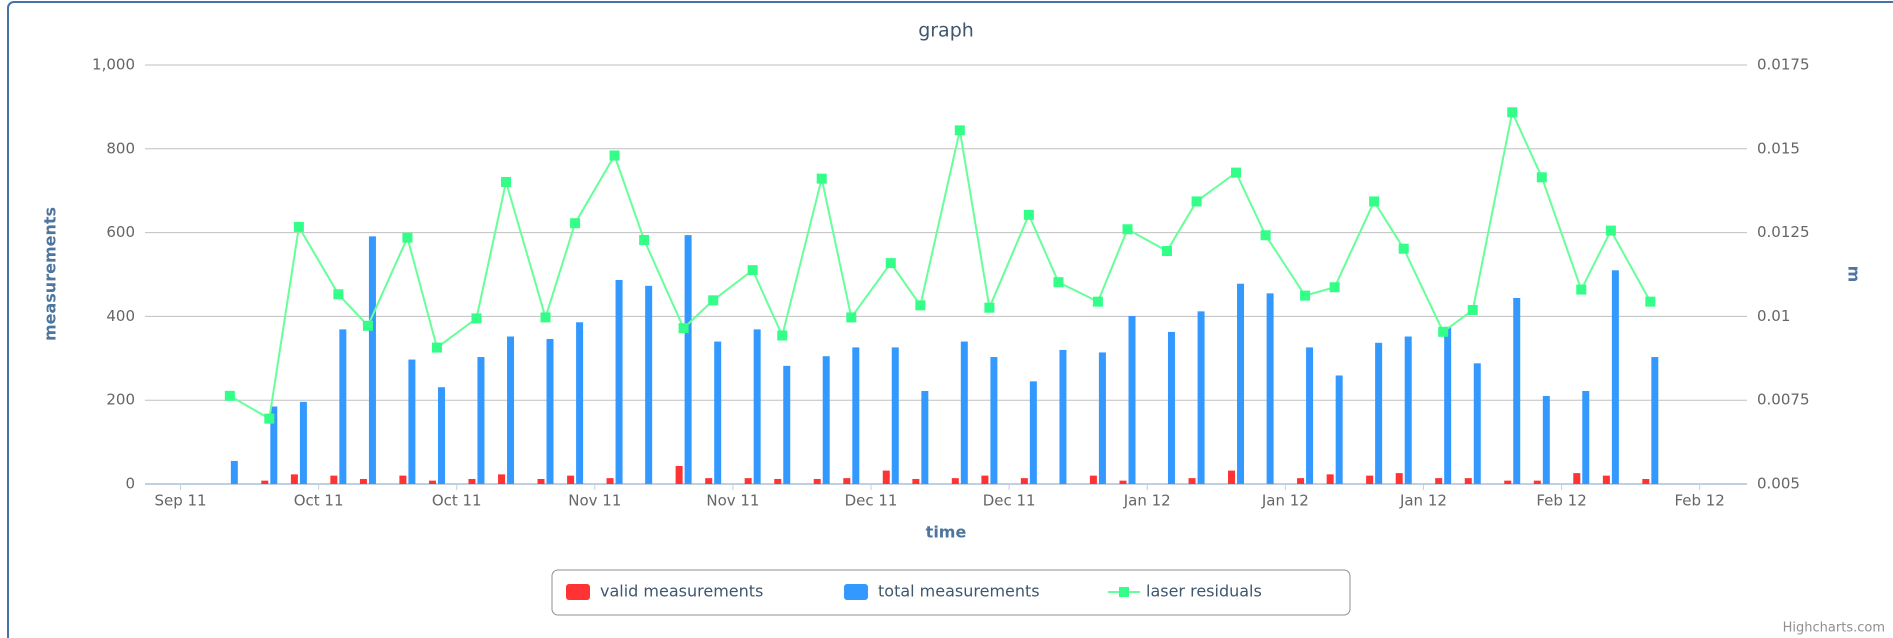 The image size is (1893, 638). Describe the element at coordinates (1699, 501) in the screenshot. I see `x-tick-label: Feb 12` at that location.